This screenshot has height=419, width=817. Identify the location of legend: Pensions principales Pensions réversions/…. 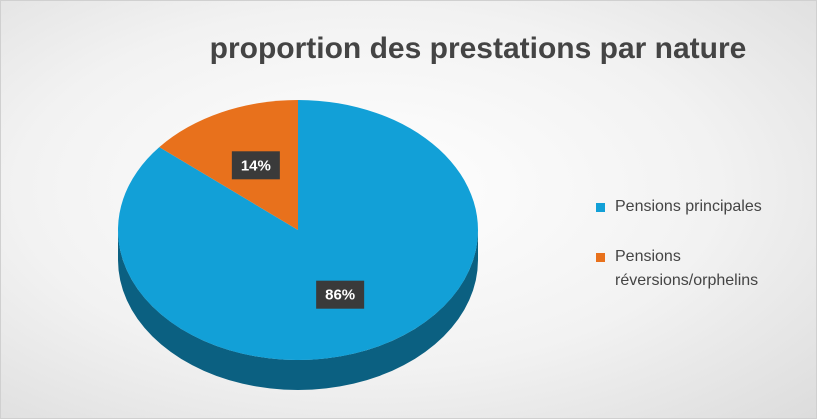
(696, 257).